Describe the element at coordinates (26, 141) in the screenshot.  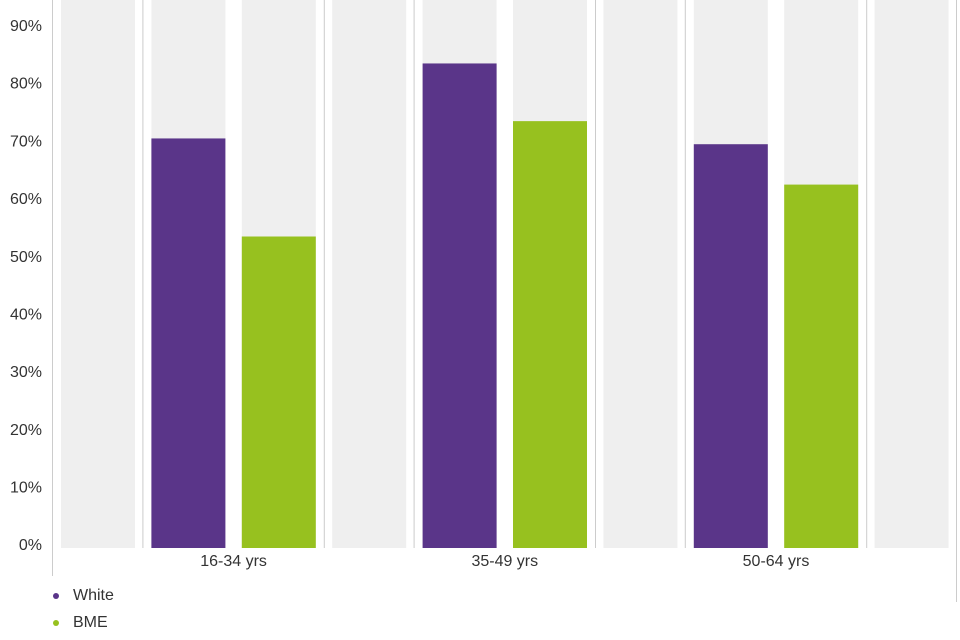
I see `y-tick-label: 70%` at that location.